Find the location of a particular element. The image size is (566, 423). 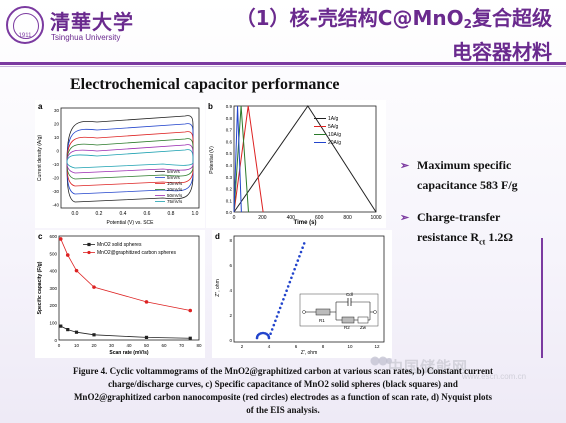

caption-line-4: of the EIS analysis. is located at coordinates (283, 410).